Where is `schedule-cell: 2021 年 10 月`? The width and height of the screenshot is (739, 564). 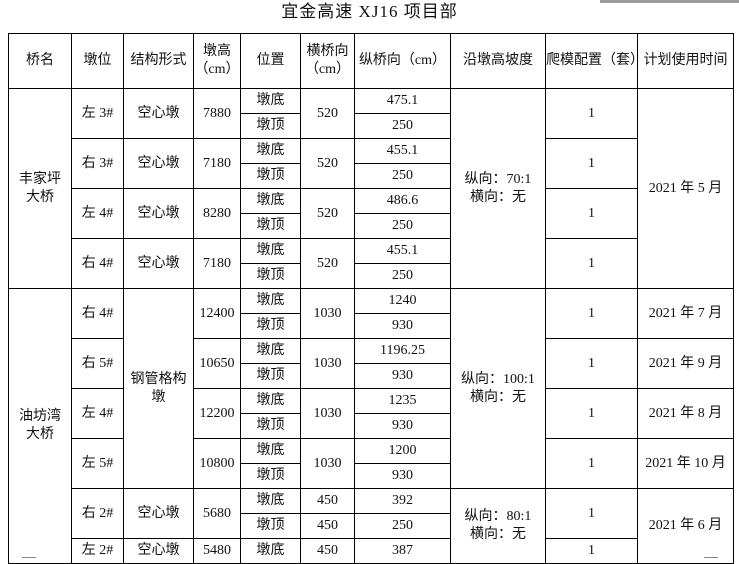 schedule-cell: 2021 年 10 月 is located at coordinates (685, 463).